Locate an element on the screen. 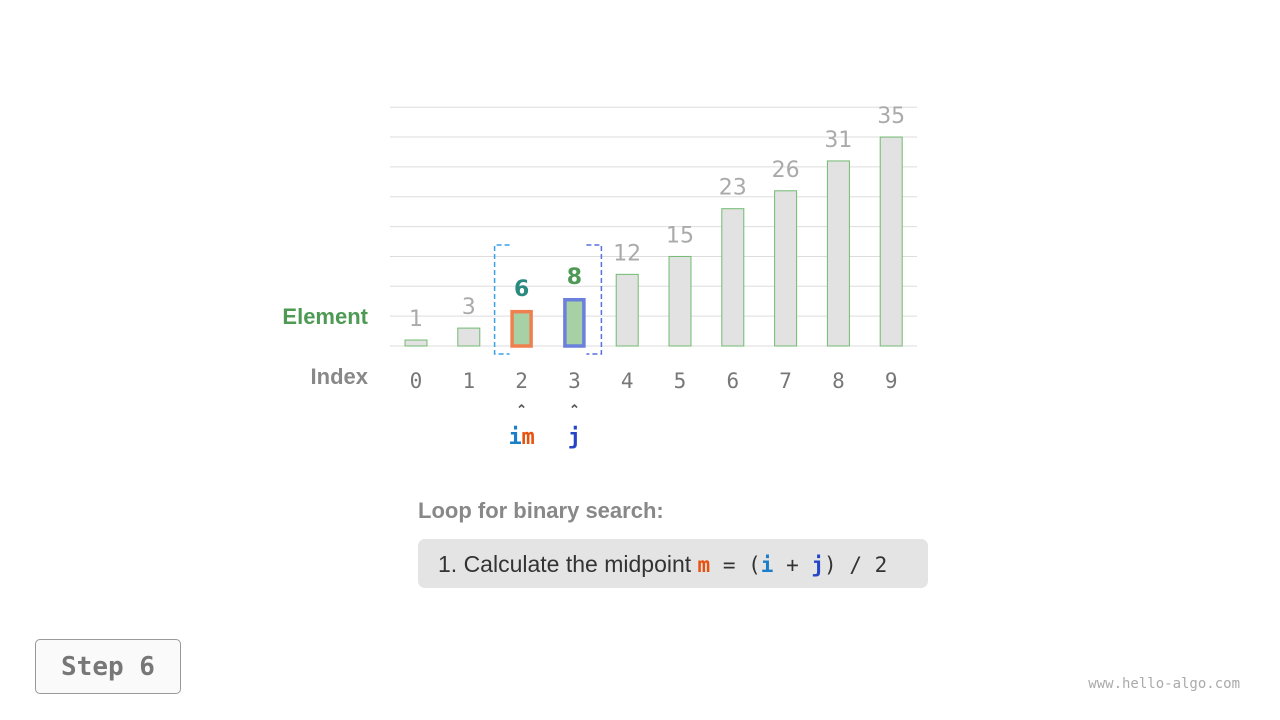 The image size is (1280, 720). suffix: ) / 2 is located at coordinates (856, 565).